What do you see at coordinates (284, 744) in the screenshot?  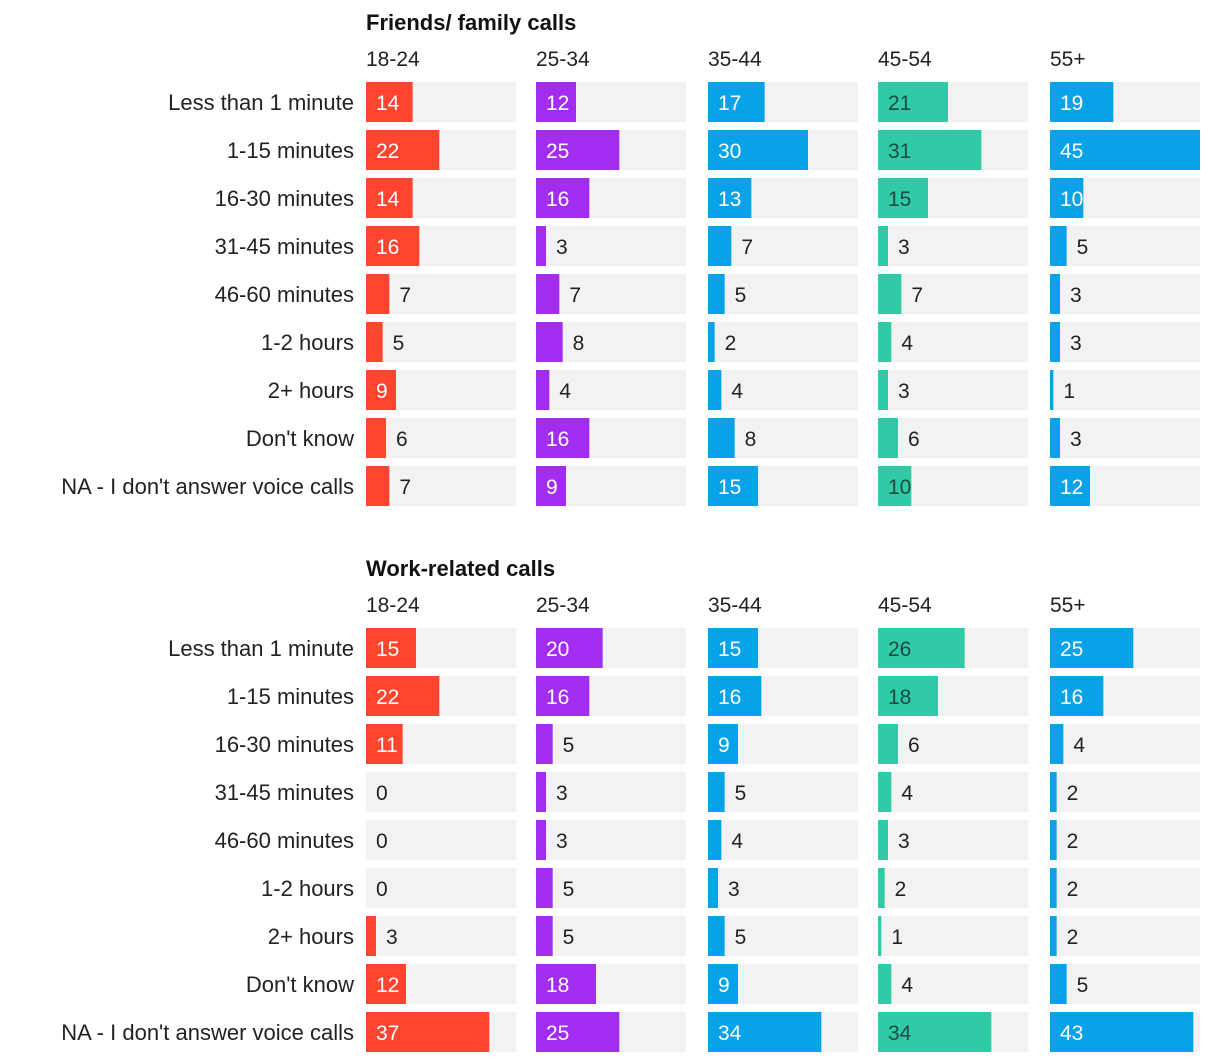 I see `row-label: 16-30 minutes` at bounding box center [284, 744].